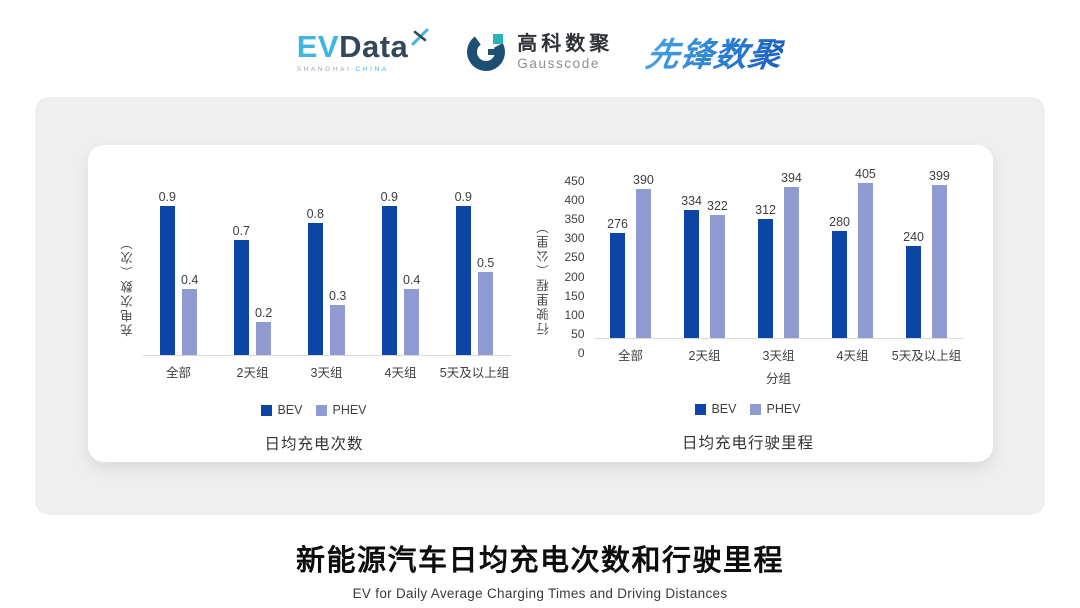 This screenshot has height=608, width=1080. I want to click on bar-wrap: 0.5, so click(485, 305).